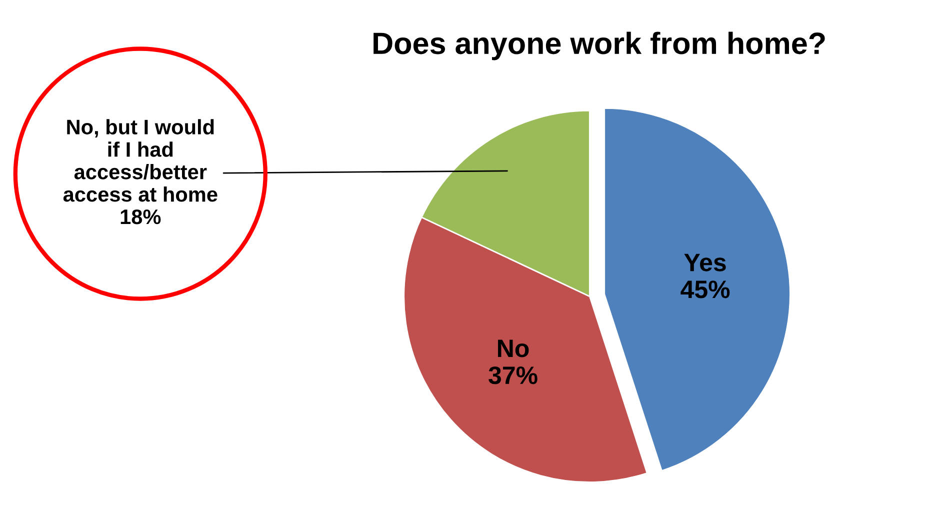 This screenshot has height=511, width=936. I want to click on data-label: 45%, so click(705, 289).